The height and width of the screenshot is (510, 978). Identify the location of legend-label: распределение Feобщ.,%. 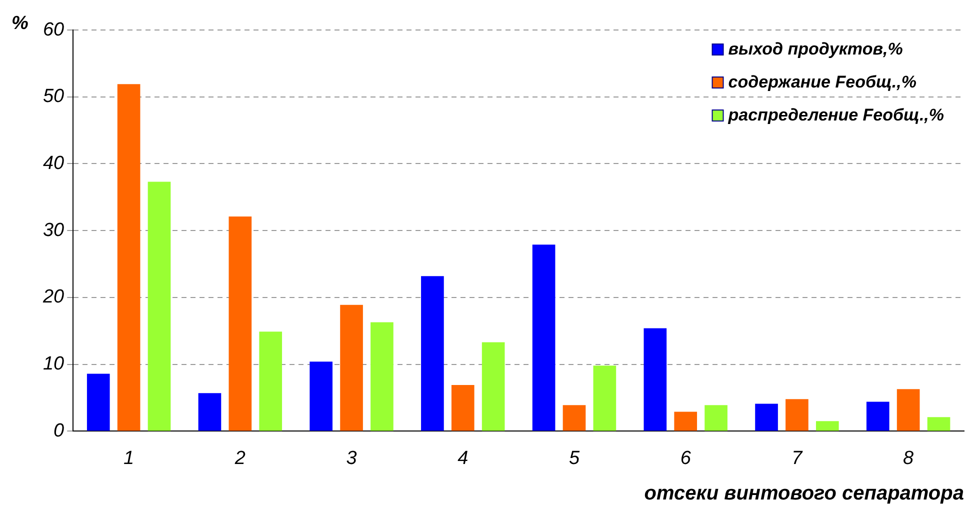
(835, 115).